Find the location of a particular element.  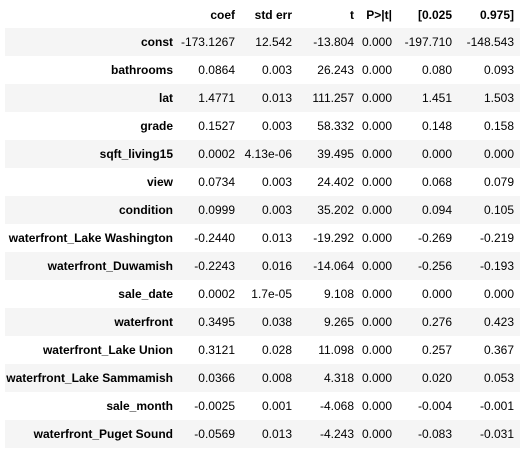

row-label: bathrooms is located at coordinates (141, 70).